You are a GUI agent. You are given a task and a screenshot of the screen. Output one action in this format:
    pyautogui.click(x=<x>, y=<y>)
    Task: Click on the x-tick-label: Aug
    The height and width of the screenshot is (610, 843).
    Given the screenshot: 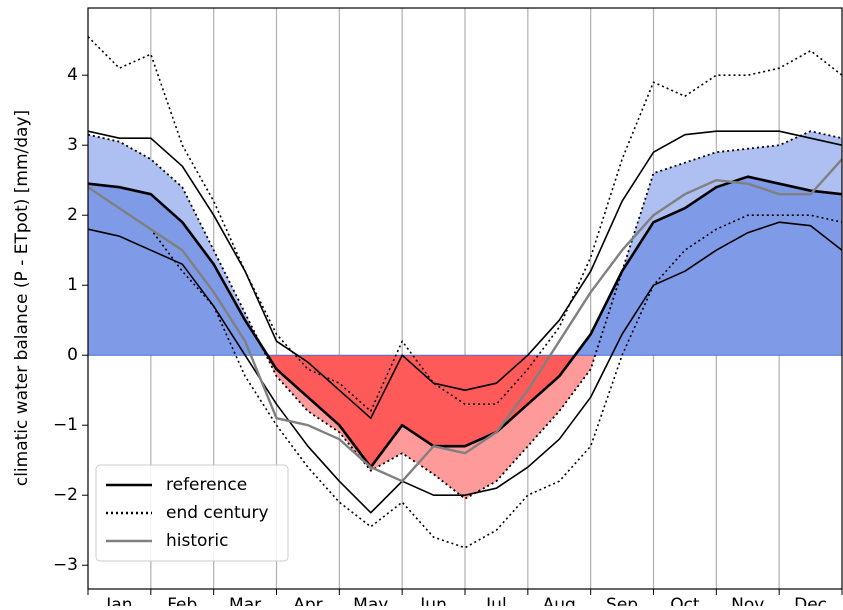 What is the action you would take?
    pyautogui.click(x=559, y=600)
    